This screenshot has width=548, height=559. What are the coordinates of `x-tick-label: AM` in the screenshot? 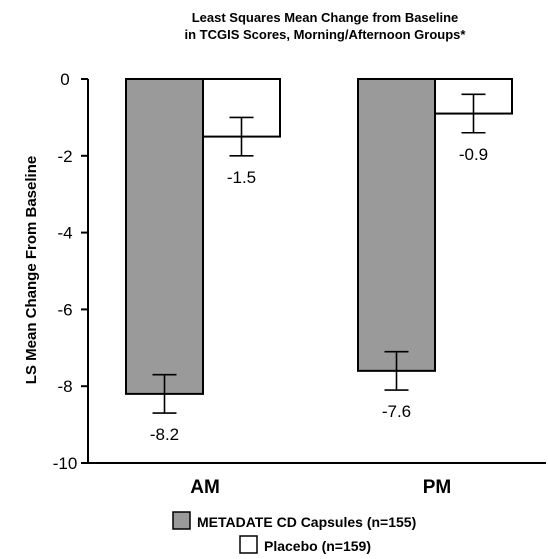 It's located at (205, 487).